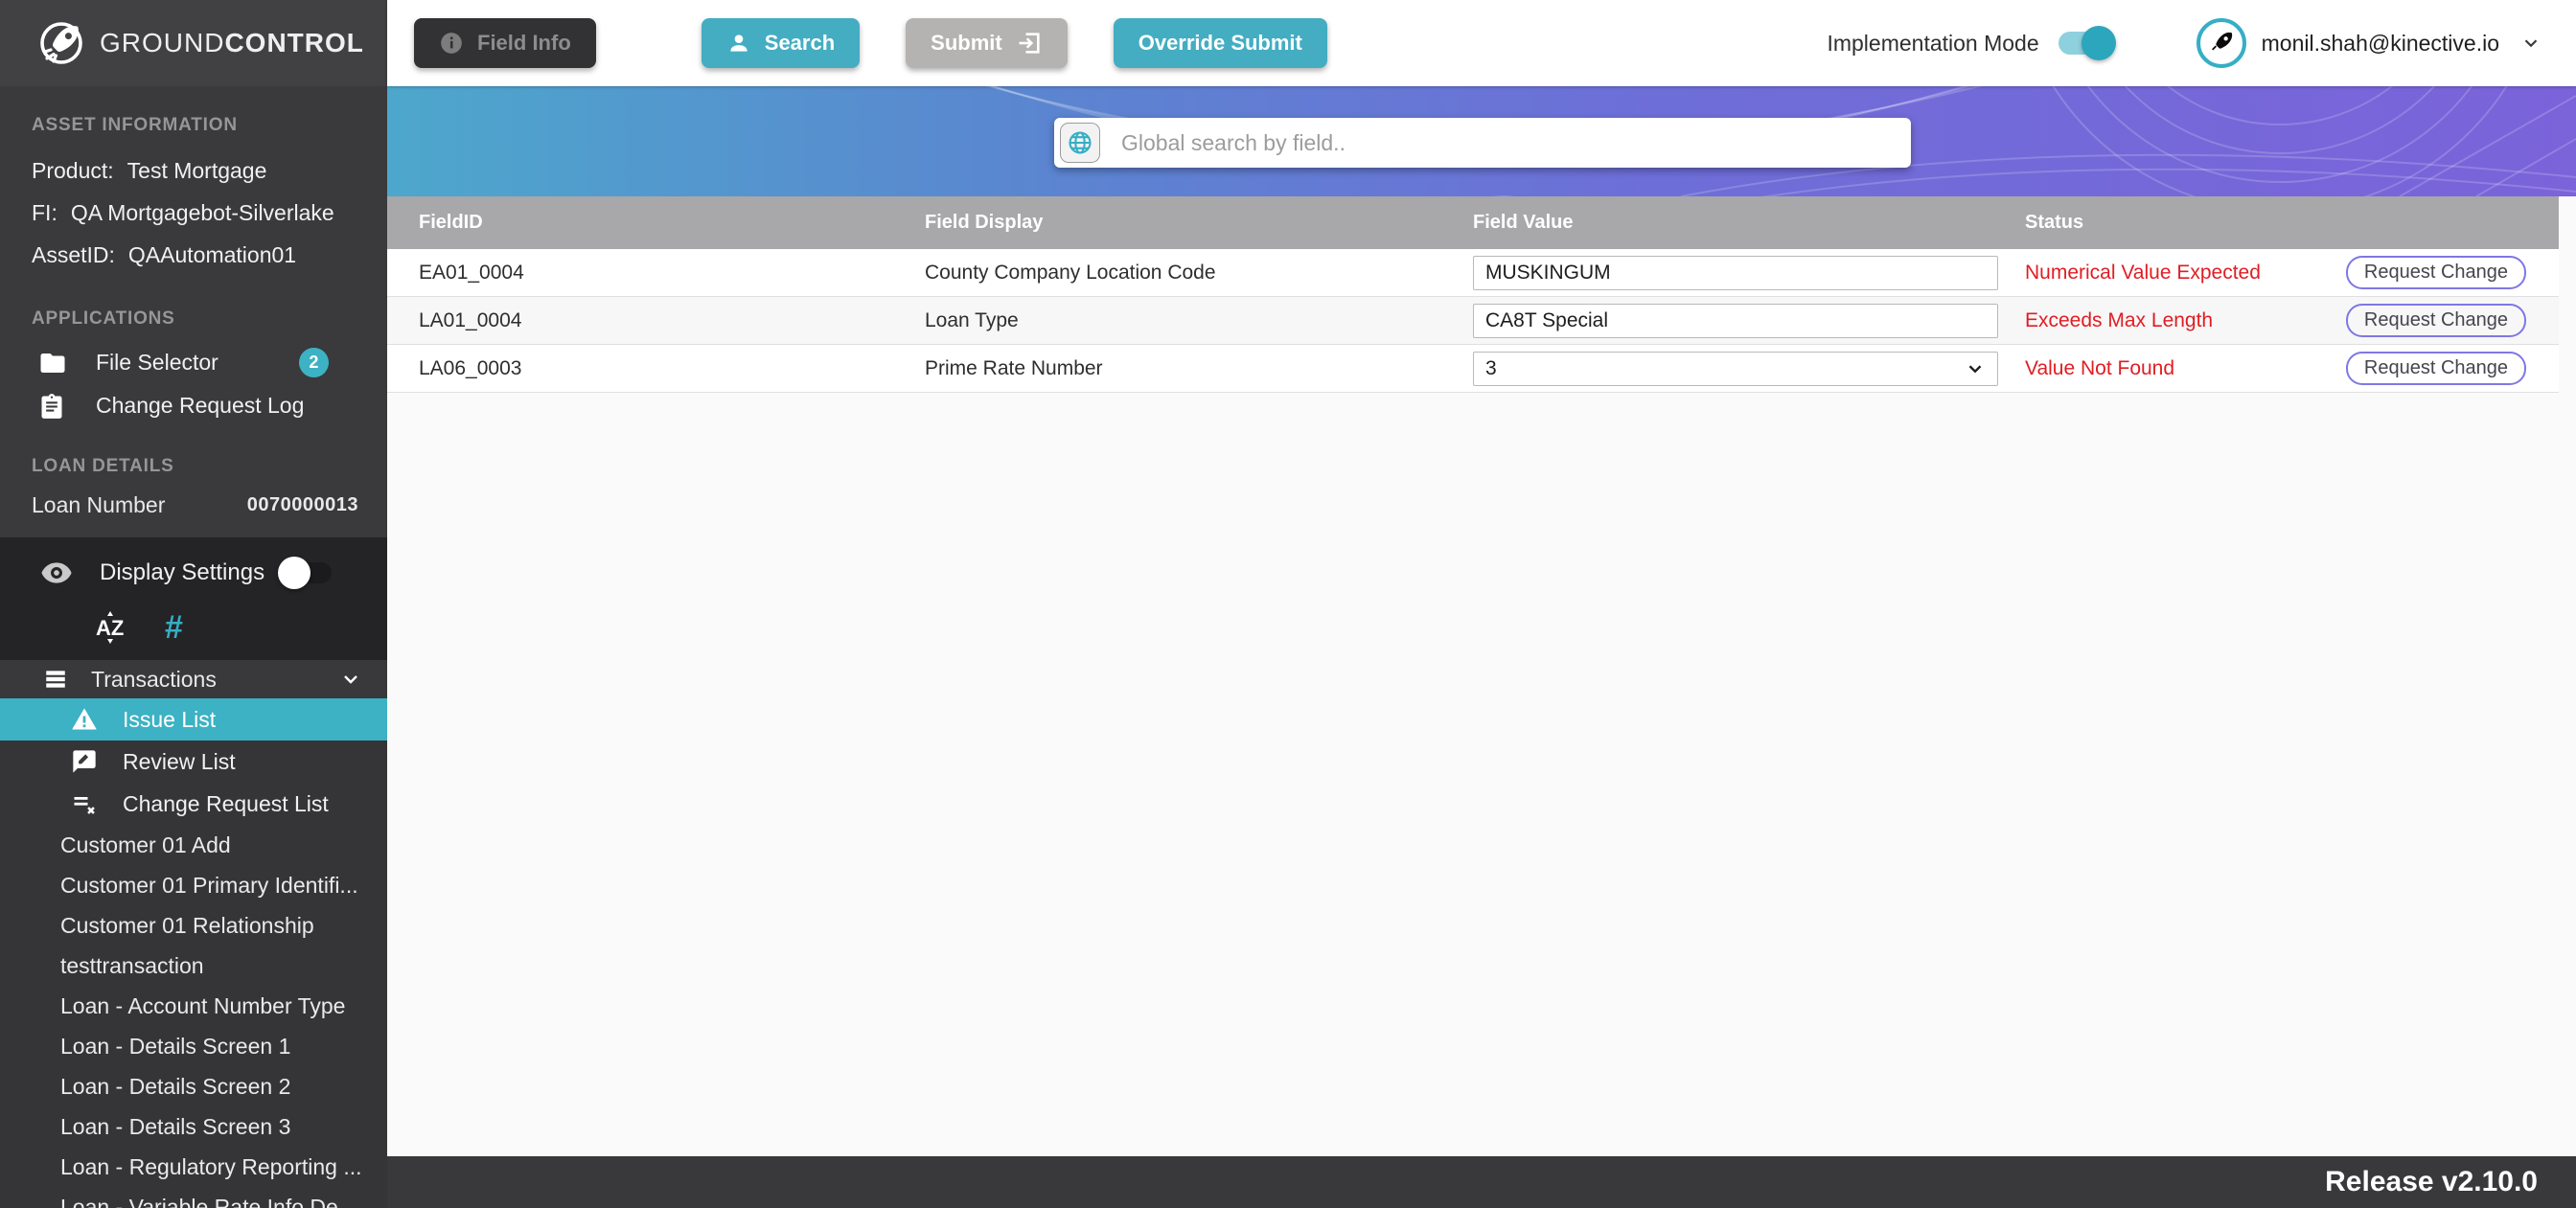 The image size is (2576, 1208). What do you see at coordinates (2531, 44) in the screenshot?
I see `account-chevron-down-icon` at bounding box center [2531, 44].